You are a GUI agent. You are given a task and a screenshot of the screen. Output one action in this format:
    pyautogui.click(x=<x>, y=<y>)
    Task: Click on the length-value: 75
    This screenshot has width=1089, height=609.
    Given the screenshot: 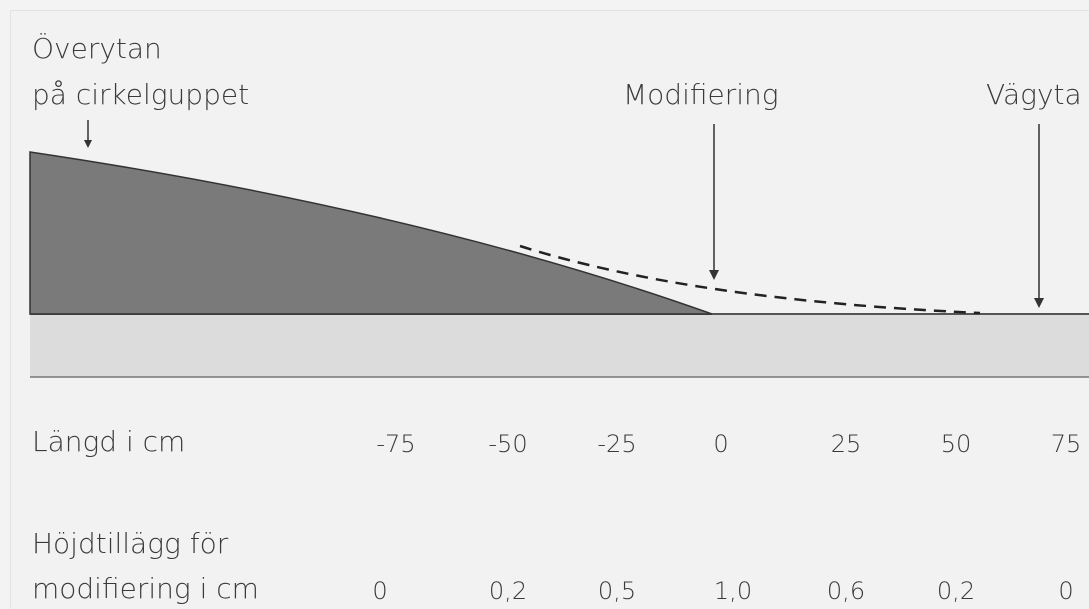 What is the action you would take?
    pyautogui.click(x=1066, y=444)
    